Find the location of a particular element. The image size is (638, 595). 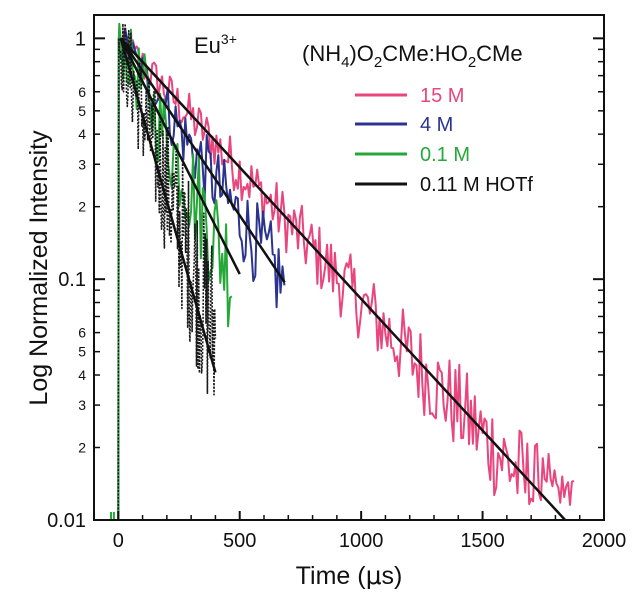

ion-charge: 3+ is located at coordinates (229, 39).